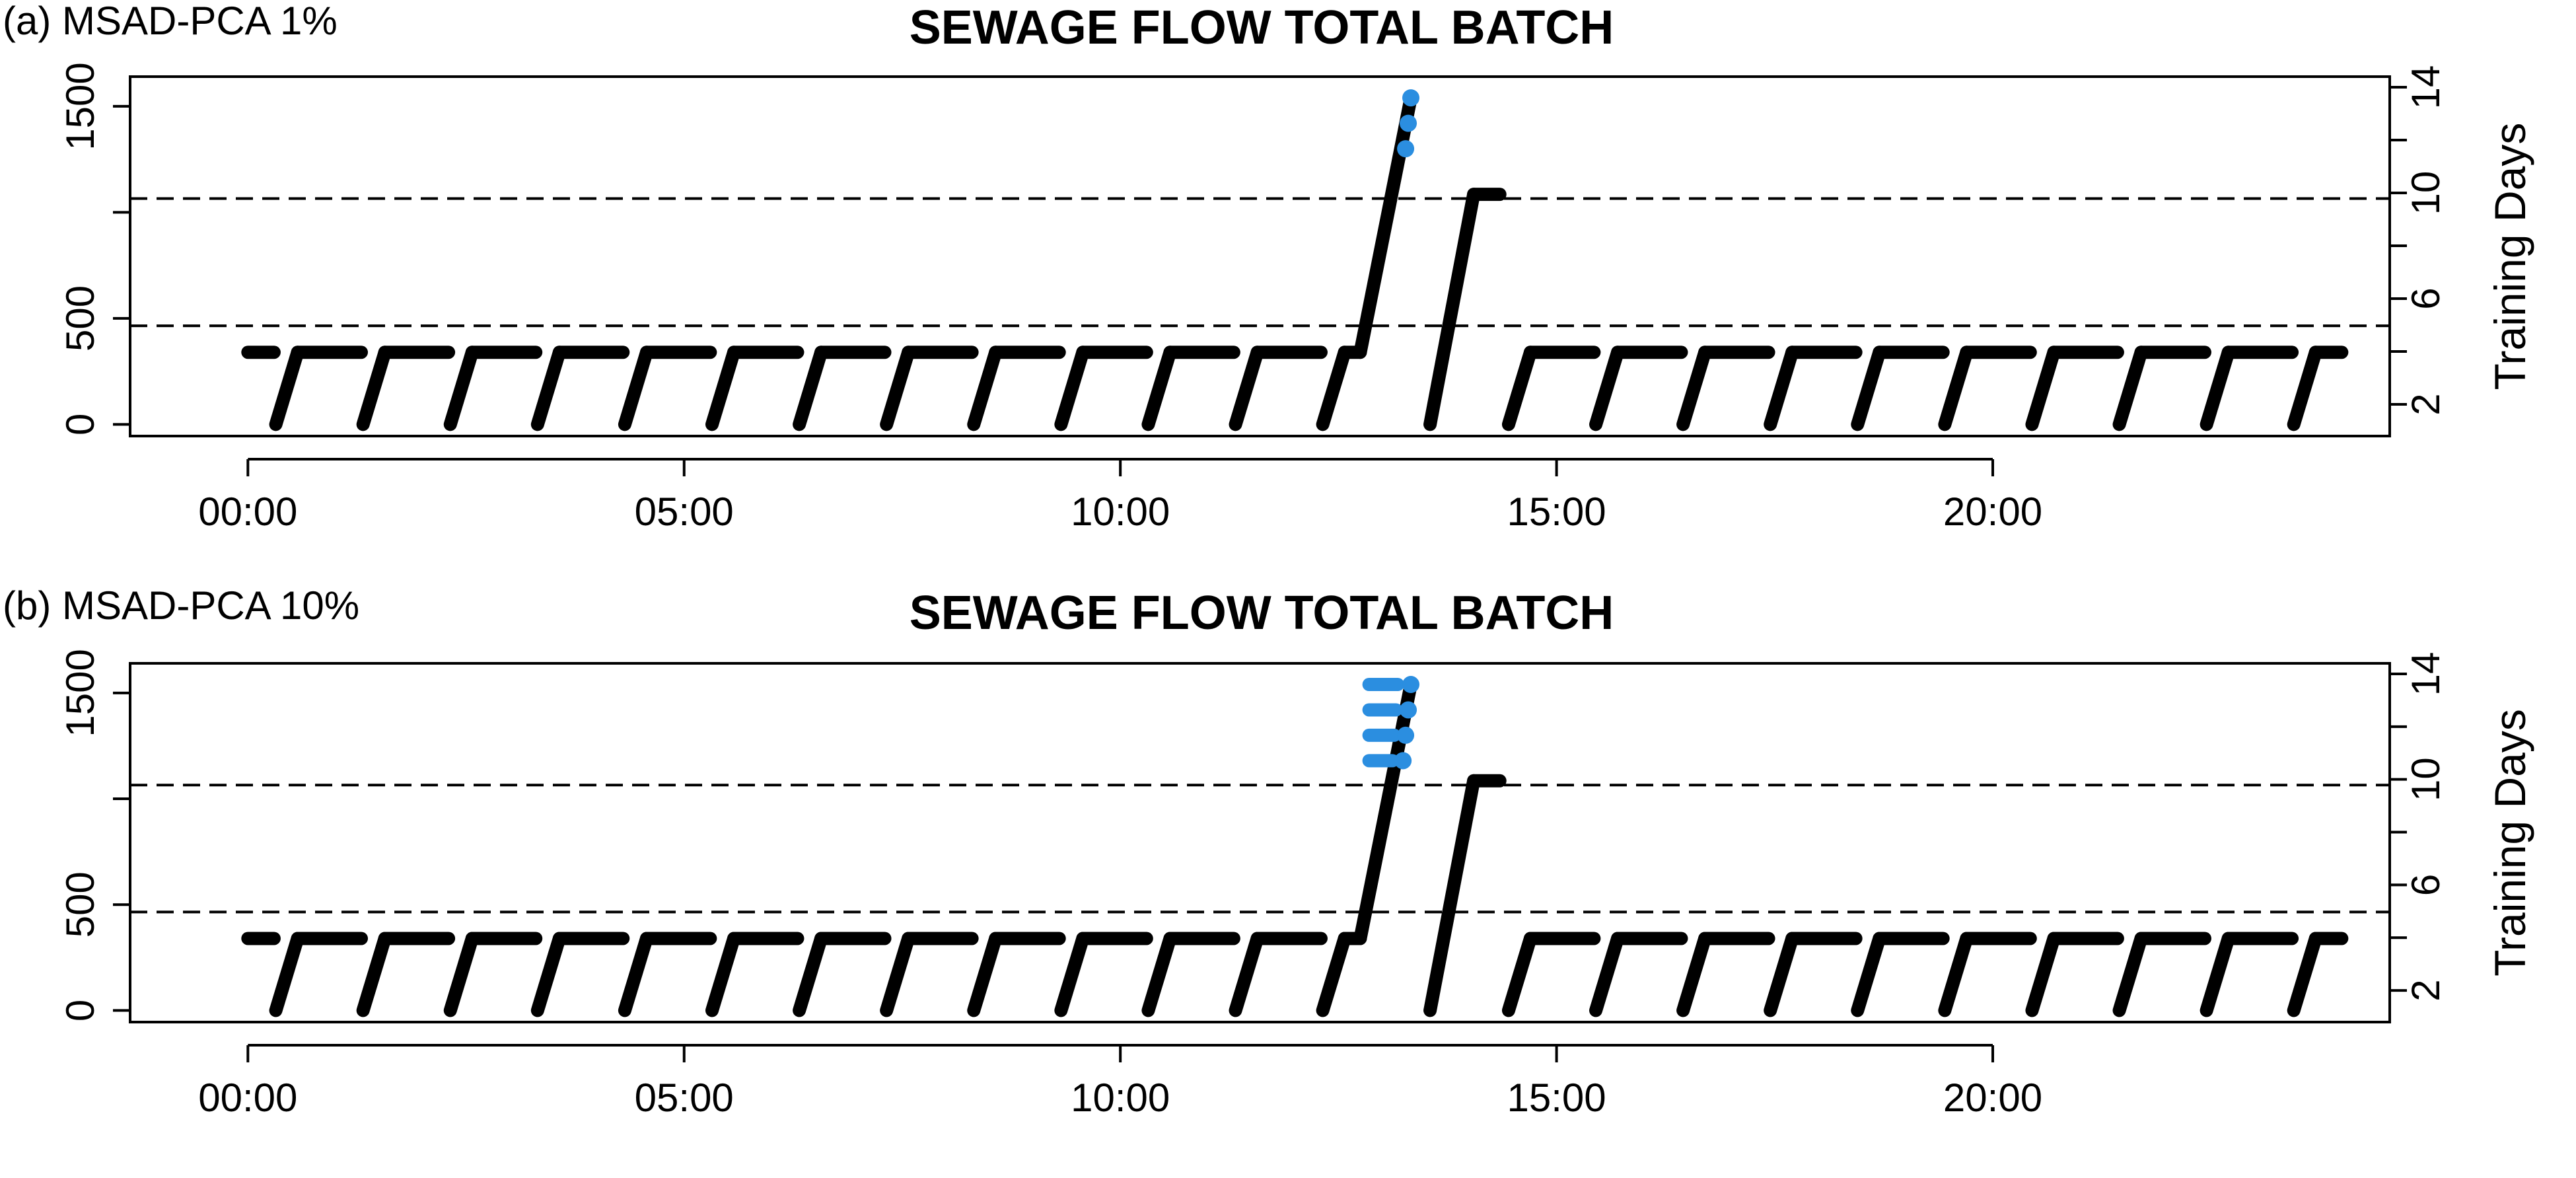 This screenshot has width=2576, height=1178. I want to click on panel-b-y2-tick-label: 10, so click(2426, 779).